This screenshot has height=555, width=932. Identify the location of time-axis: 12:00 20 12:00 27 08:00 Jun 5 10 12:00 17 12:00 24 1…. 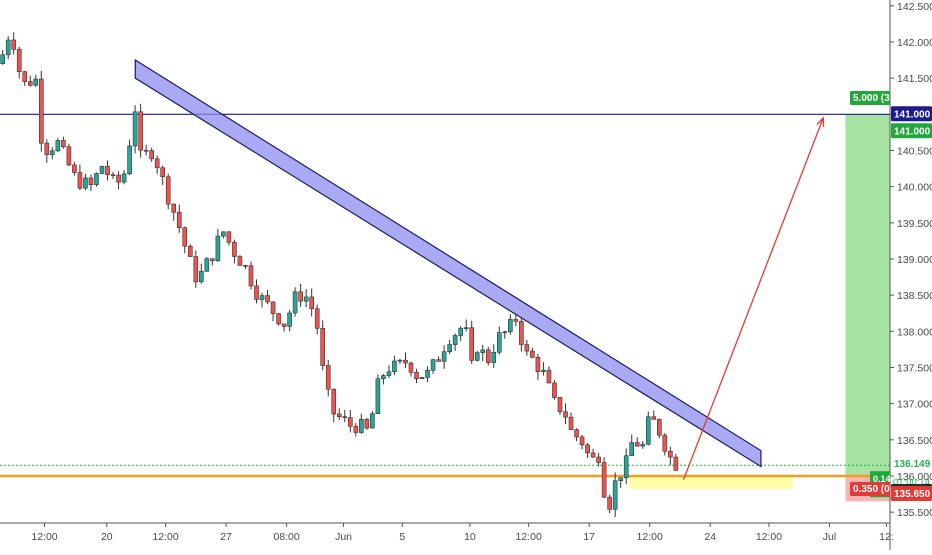
(447, 532).